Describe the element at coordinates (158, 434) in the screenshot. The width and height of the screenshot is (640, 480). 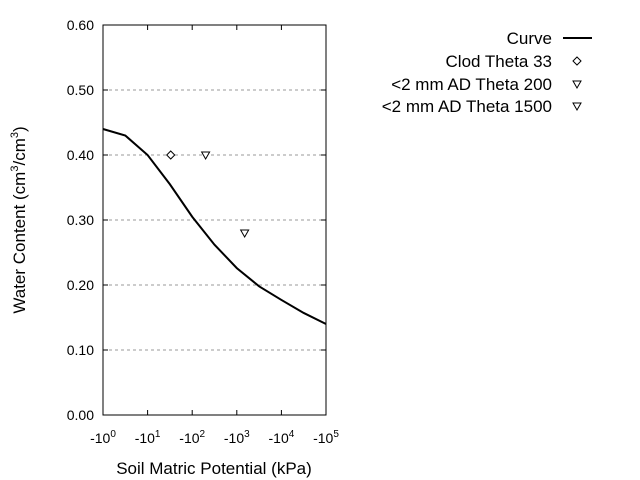
I see `x-tick-exponent: 1` at that location.